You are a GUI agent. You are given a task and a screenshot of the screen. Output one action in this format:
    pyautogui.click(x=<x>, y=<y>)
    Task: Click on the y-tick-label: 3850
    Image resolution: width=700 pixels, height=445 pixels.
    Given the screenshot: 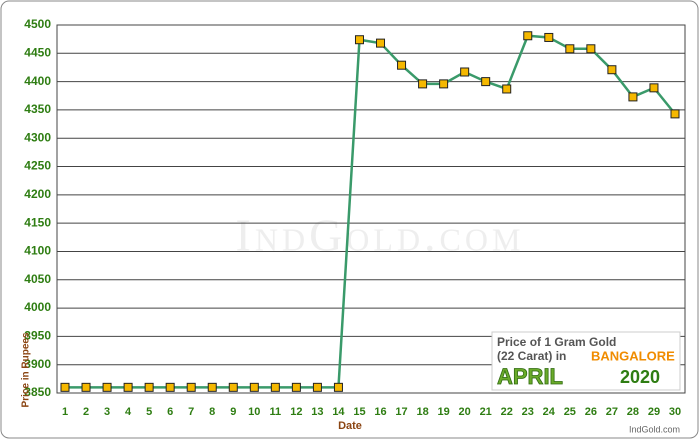 What is the action you would take?
    pyautogui.click(x=37, y=392)
    